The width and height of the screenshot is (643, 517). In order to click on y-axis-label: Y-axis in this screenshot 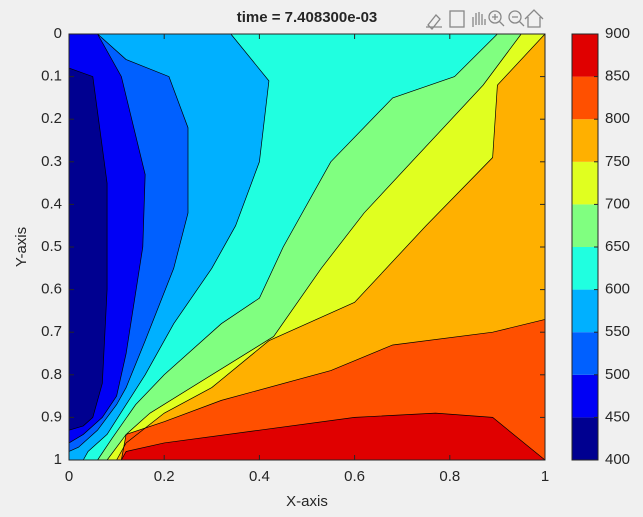, I will do `click(21, 247)`.